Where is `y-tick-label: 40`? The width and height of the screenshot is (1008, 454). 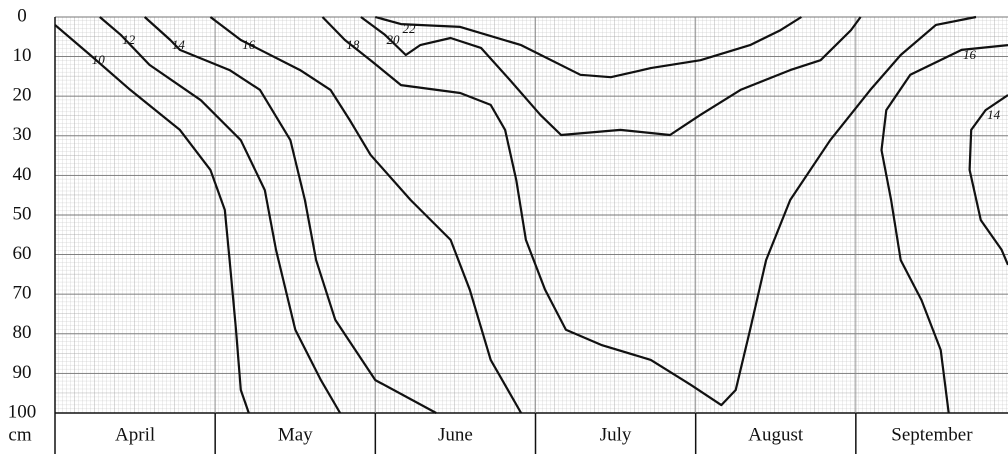 y-tick-label: 40 is located at coordinates (22, 174).